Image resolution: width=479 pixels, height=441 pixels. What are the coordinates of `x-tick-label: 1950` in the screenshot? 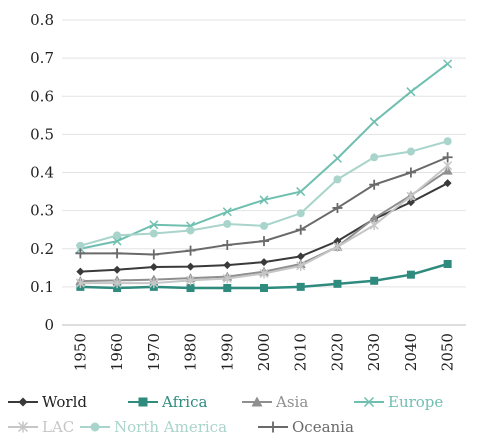 It's located at (80, 352).